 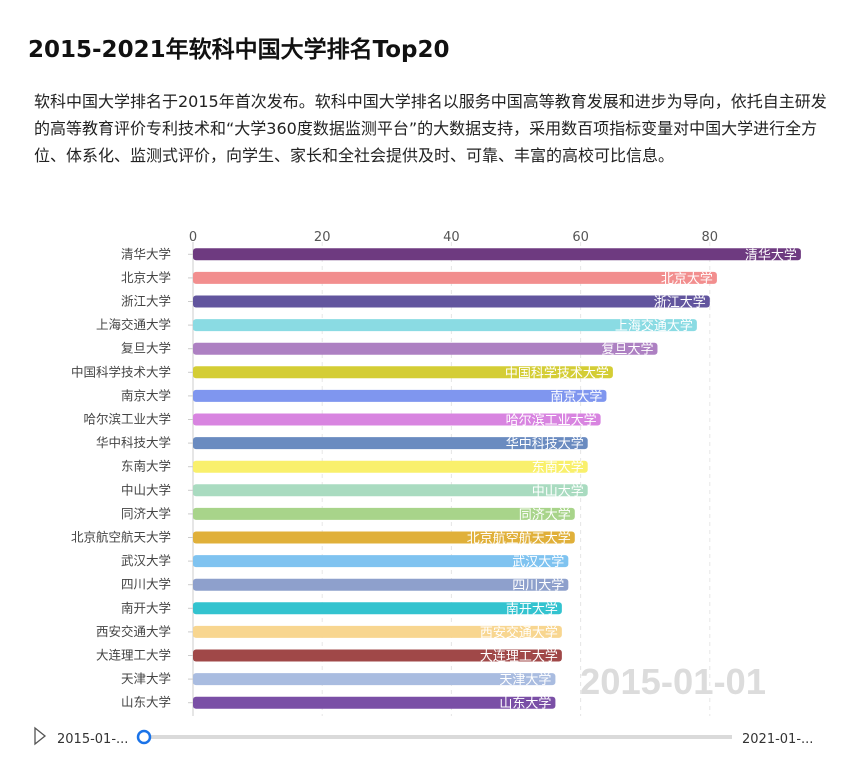 What do you see at coordinates (133, 631) in the screenshot?
I see `y-category-label: 西安交通大学` at bounding box center [133, 631].